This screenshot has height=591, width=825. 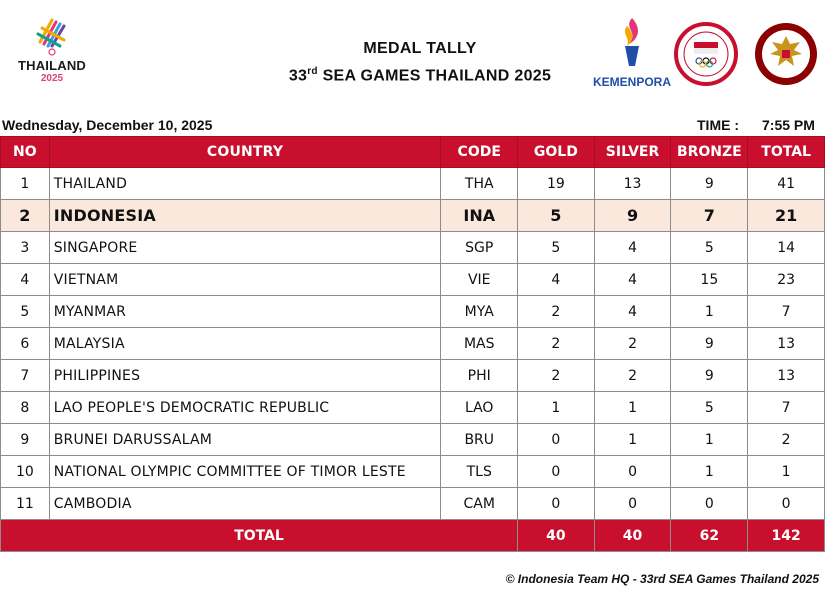 I want to click on cell-country: CAMBODIA, so click(x=245, y=503).